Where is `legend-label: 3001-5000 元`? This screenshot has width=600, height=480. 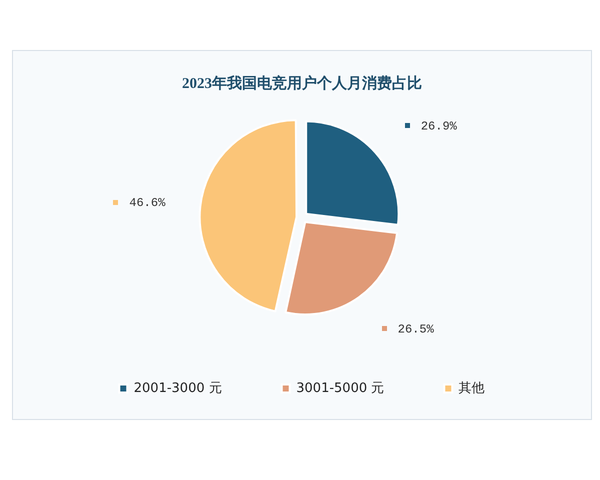
legend-label: 3001-5000 元 is located at coordinates (340, 388).